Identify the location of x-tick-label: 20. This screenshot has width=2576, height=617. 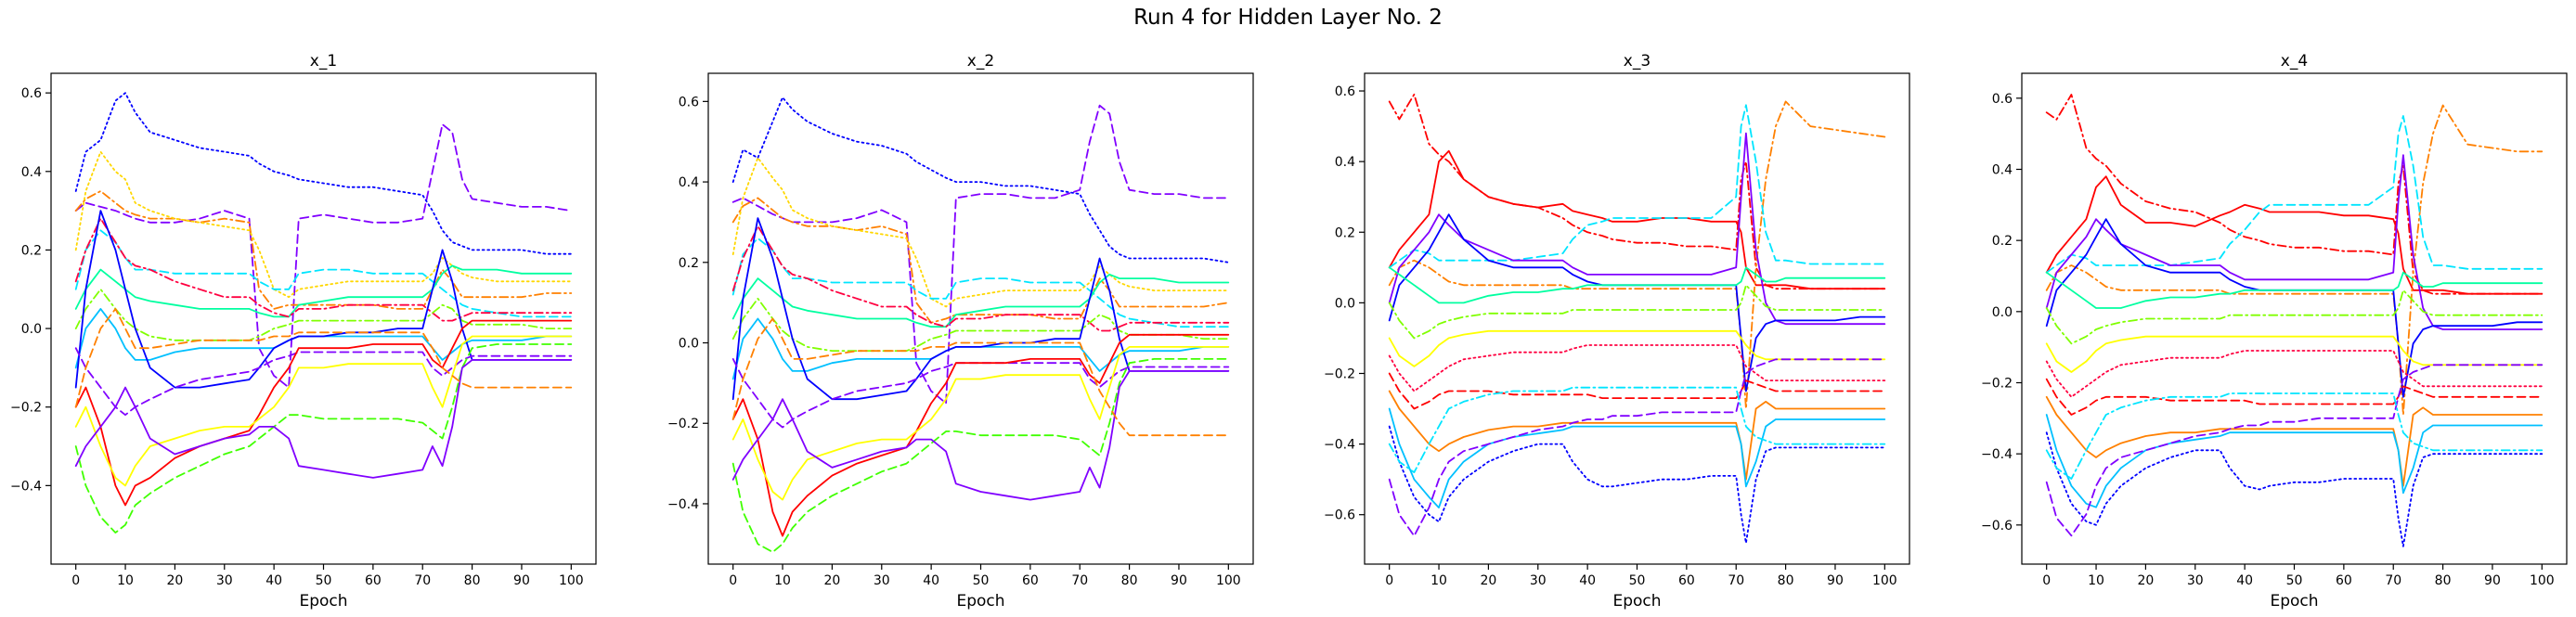
(174, 580).